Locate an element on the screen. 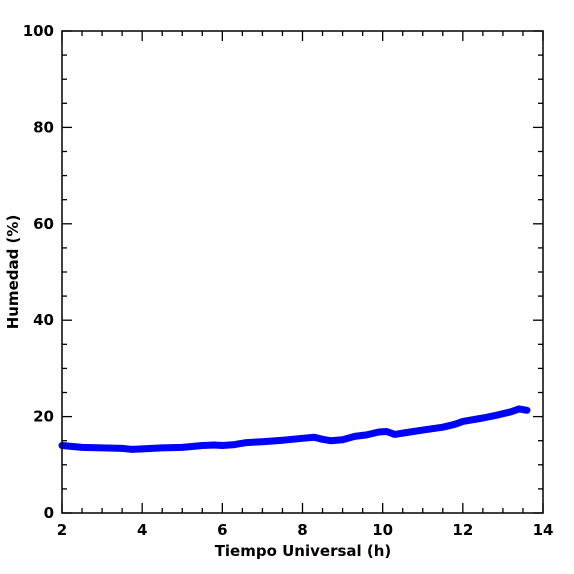 This screenshot has height=574, width=574. y-tick-label: 0 is located at coordinates (49, 513).